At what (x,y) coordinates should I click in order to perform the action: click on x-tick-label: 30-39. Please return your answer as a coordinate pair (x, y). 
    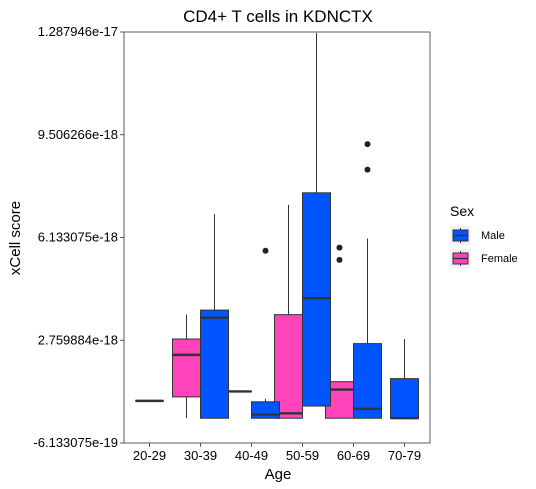
    Looking at the image, I should click on (200, 455).